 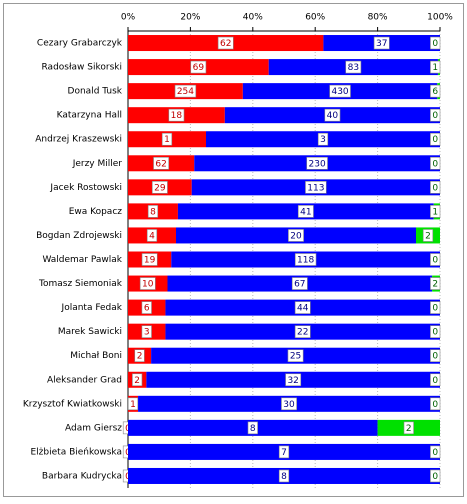 I want to click on y-tick-label: Michał Boni, so click(x=96, y=356).